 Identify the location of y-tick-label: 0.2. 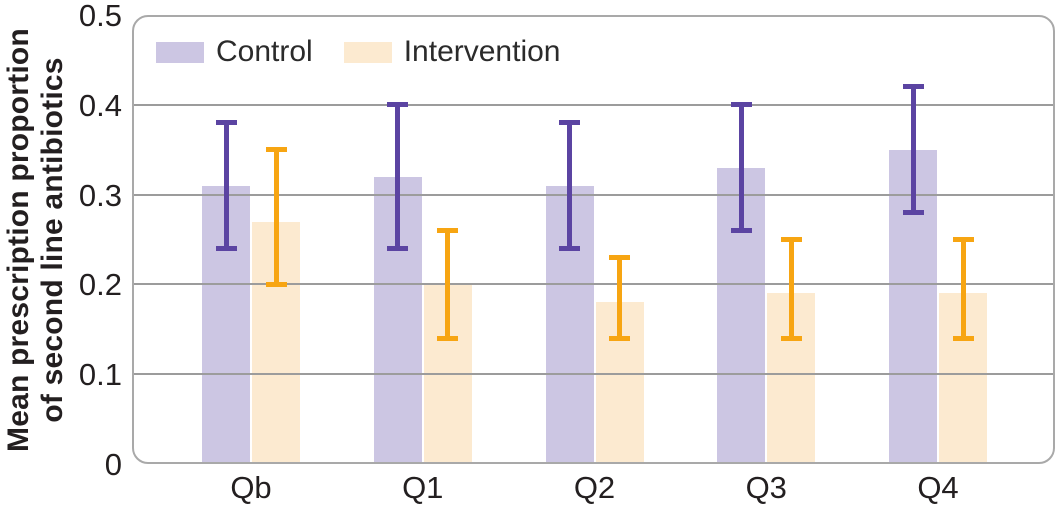
(100, 285).